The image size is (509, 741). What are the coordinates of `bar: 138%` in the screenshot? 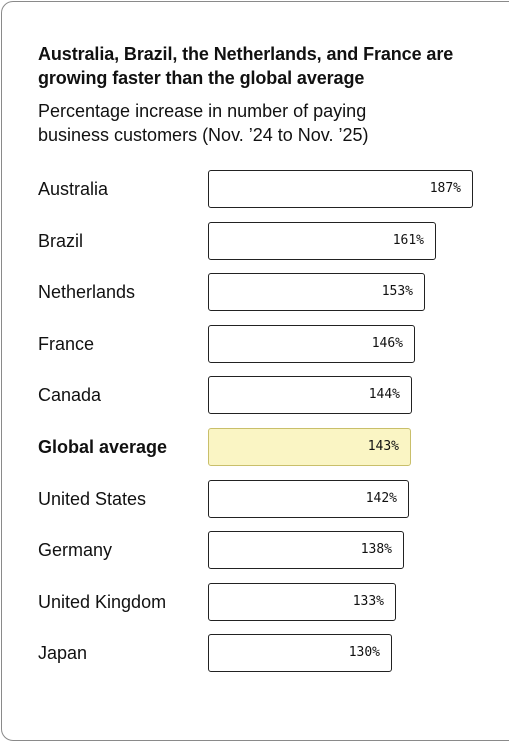 It's located at (306, 550).